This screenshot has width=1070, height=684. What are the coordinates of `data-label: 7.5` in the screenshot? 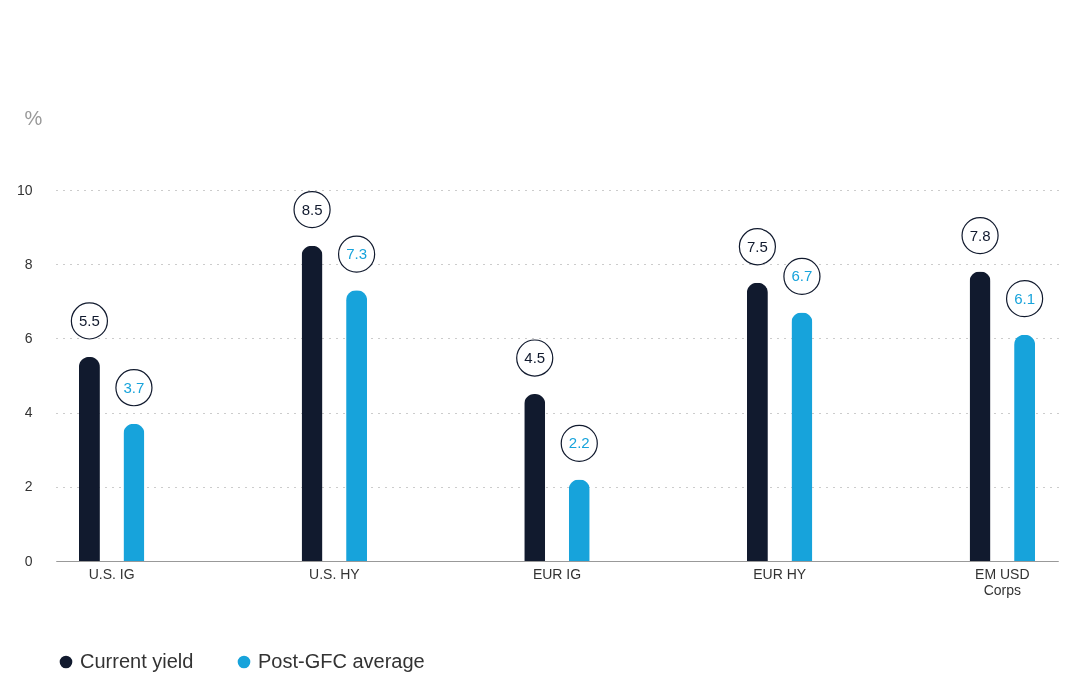 It's located at (757, 246).